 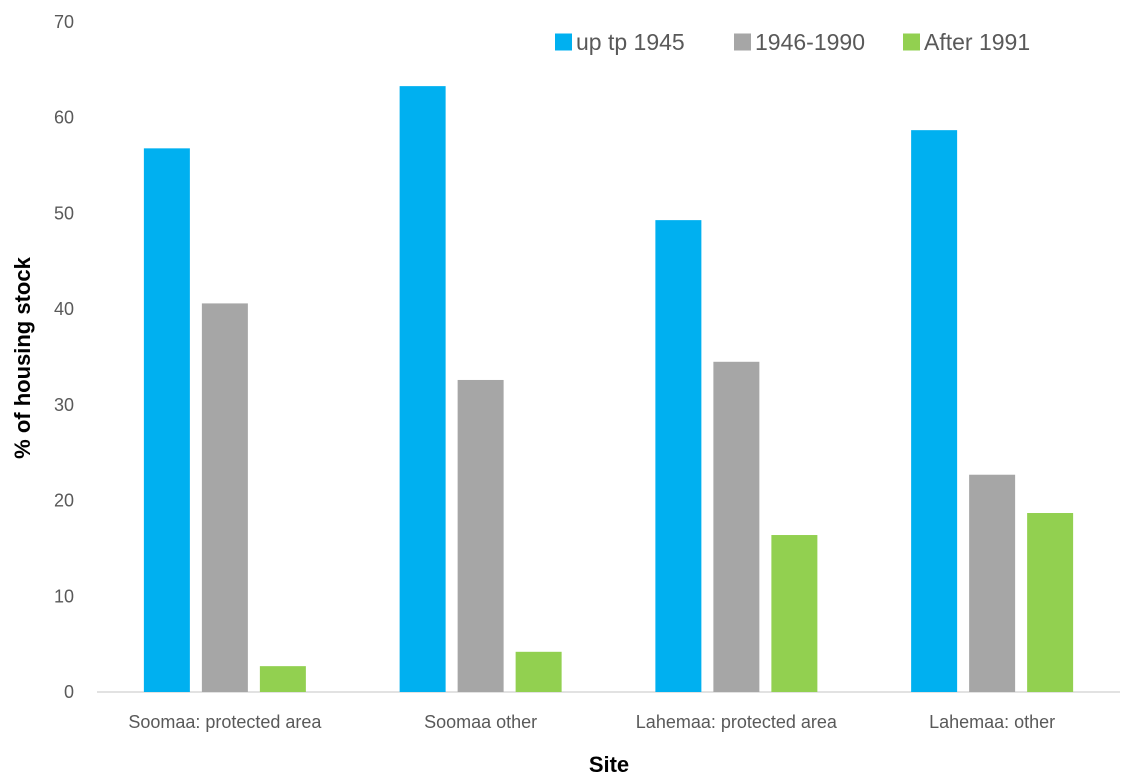 I want to click on x-axis-title: Site, so click(x=609, y=764).